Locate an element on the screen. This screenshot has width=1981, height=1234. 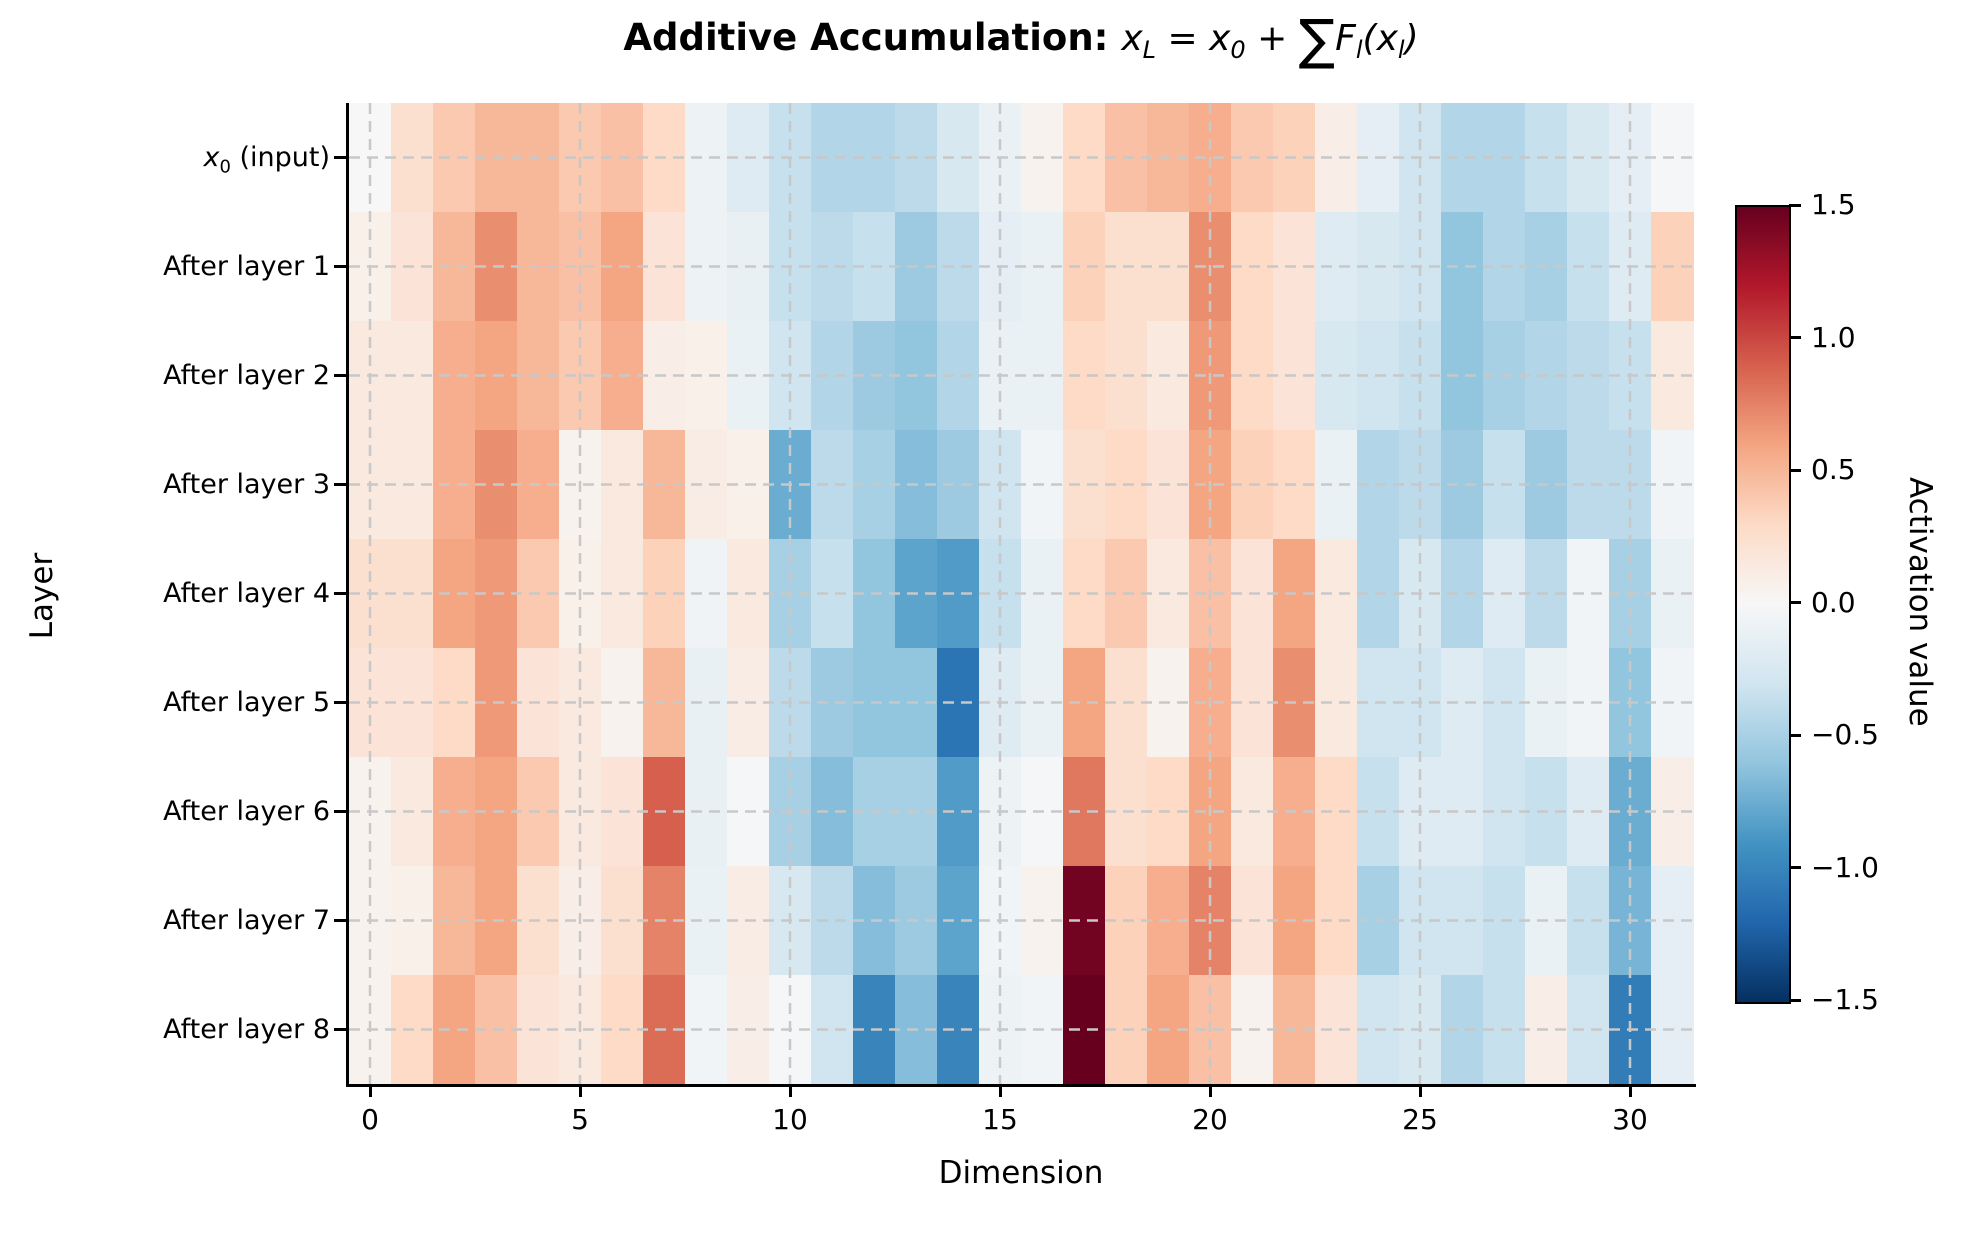
y-tick-label-6: After layer 6 is located at coordinates (246, 811).